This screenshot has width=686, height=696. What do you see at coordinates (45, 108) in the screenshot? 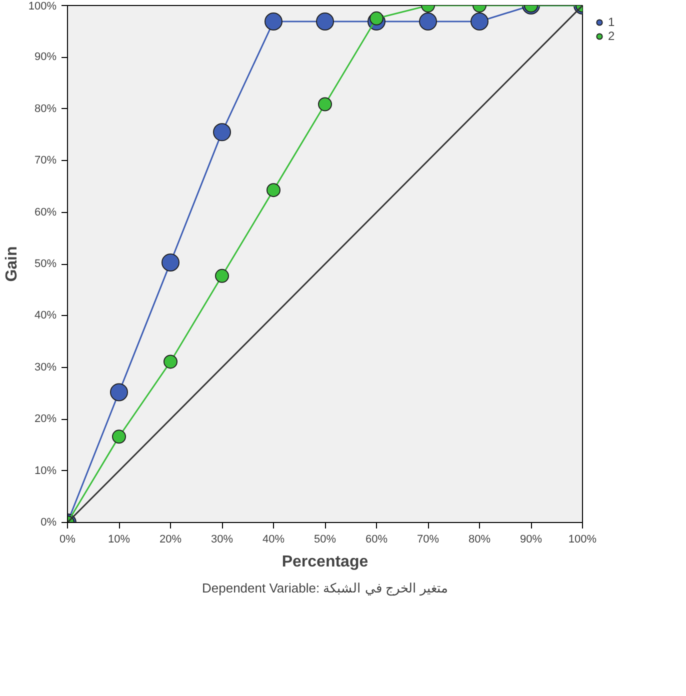
I see `y-tick-label: 80%` at bounding box center [45, 108].